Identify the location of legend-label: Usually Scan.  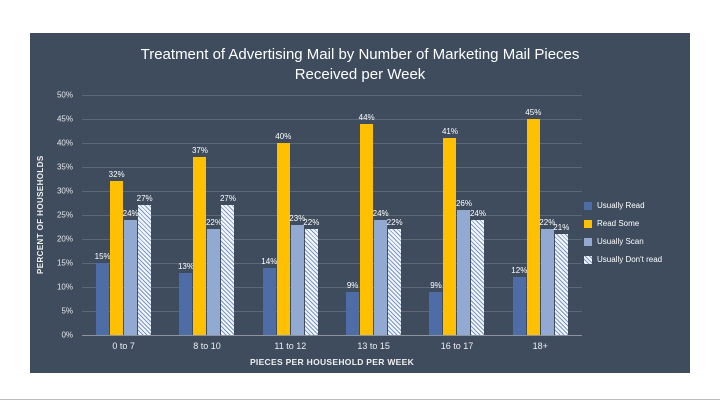
(620, 241).